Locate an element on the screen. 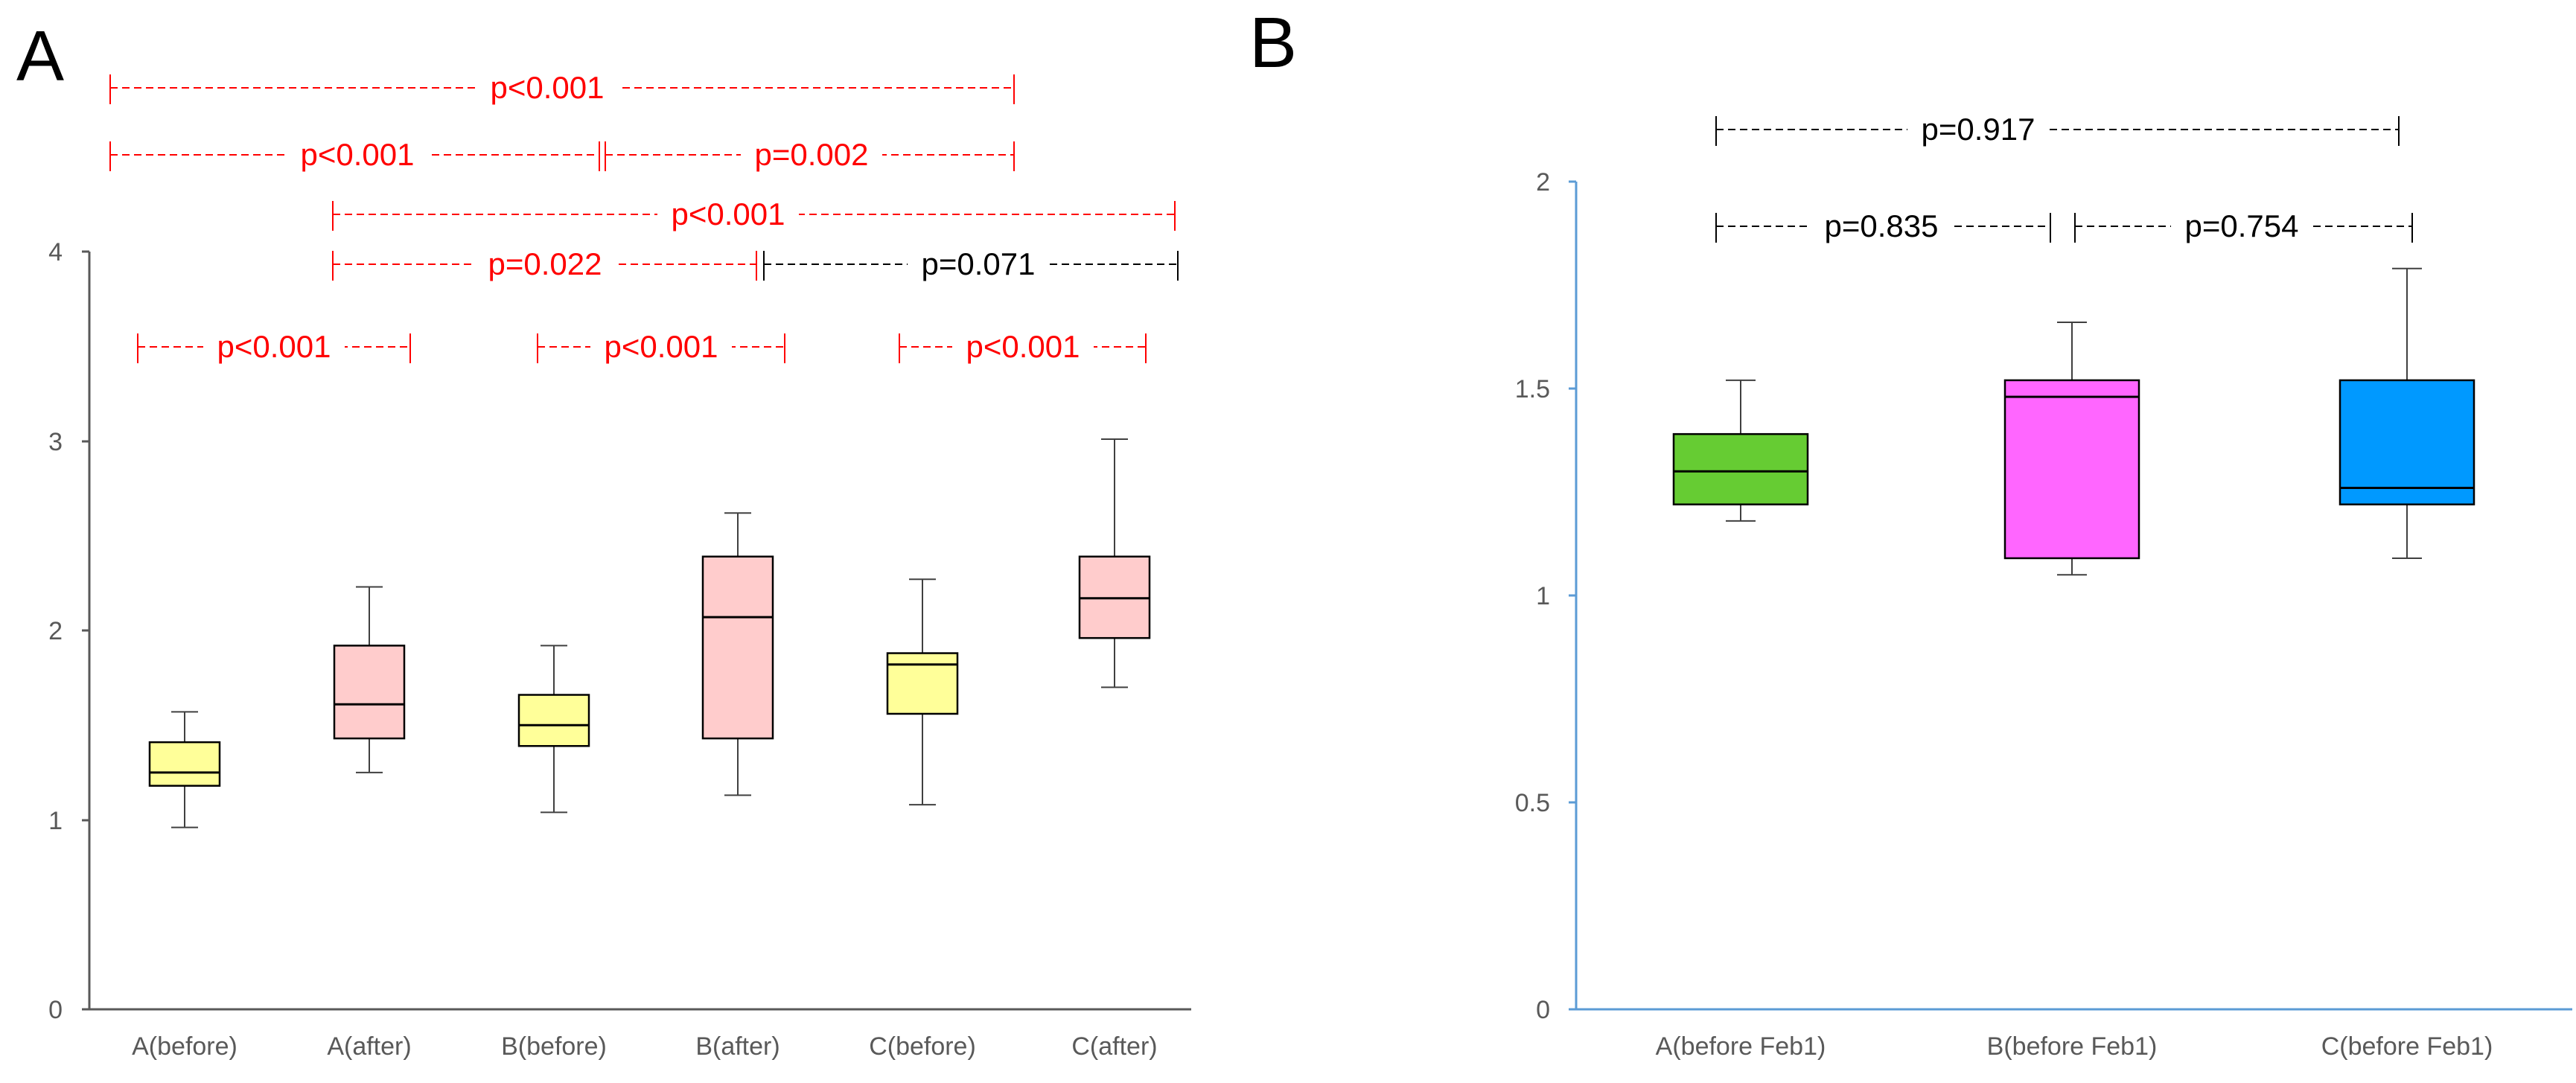 This screenshot has width=2576, height=1083. panel-a-ytick-label-1: 1 is located at coordinates (56, 821).